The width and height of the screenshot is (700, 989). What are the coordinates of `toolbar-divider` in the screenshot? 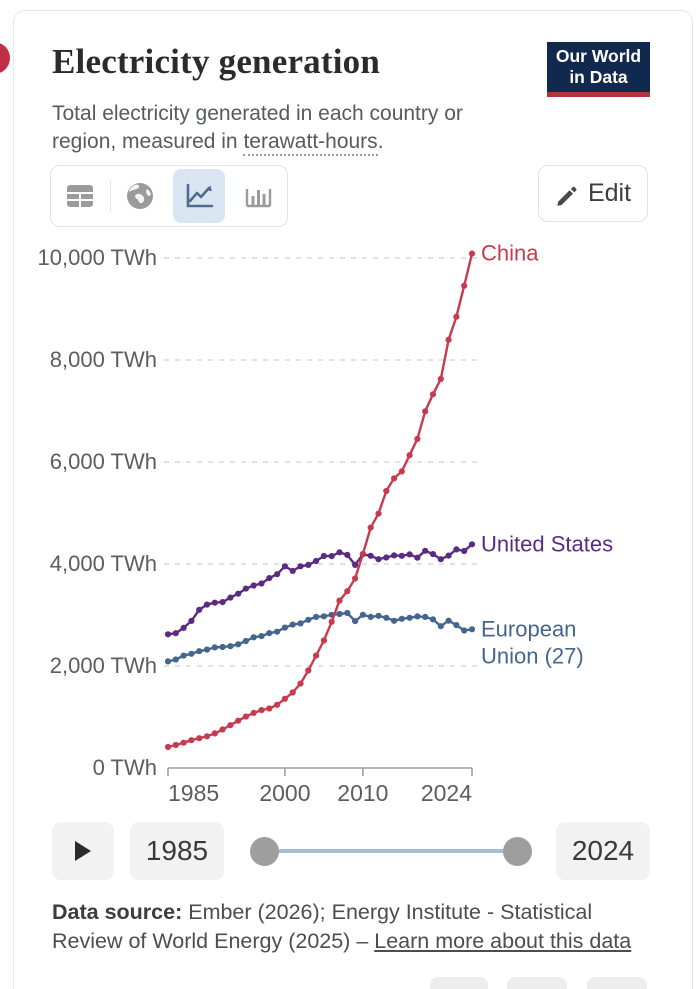 It's located at (110, 196).